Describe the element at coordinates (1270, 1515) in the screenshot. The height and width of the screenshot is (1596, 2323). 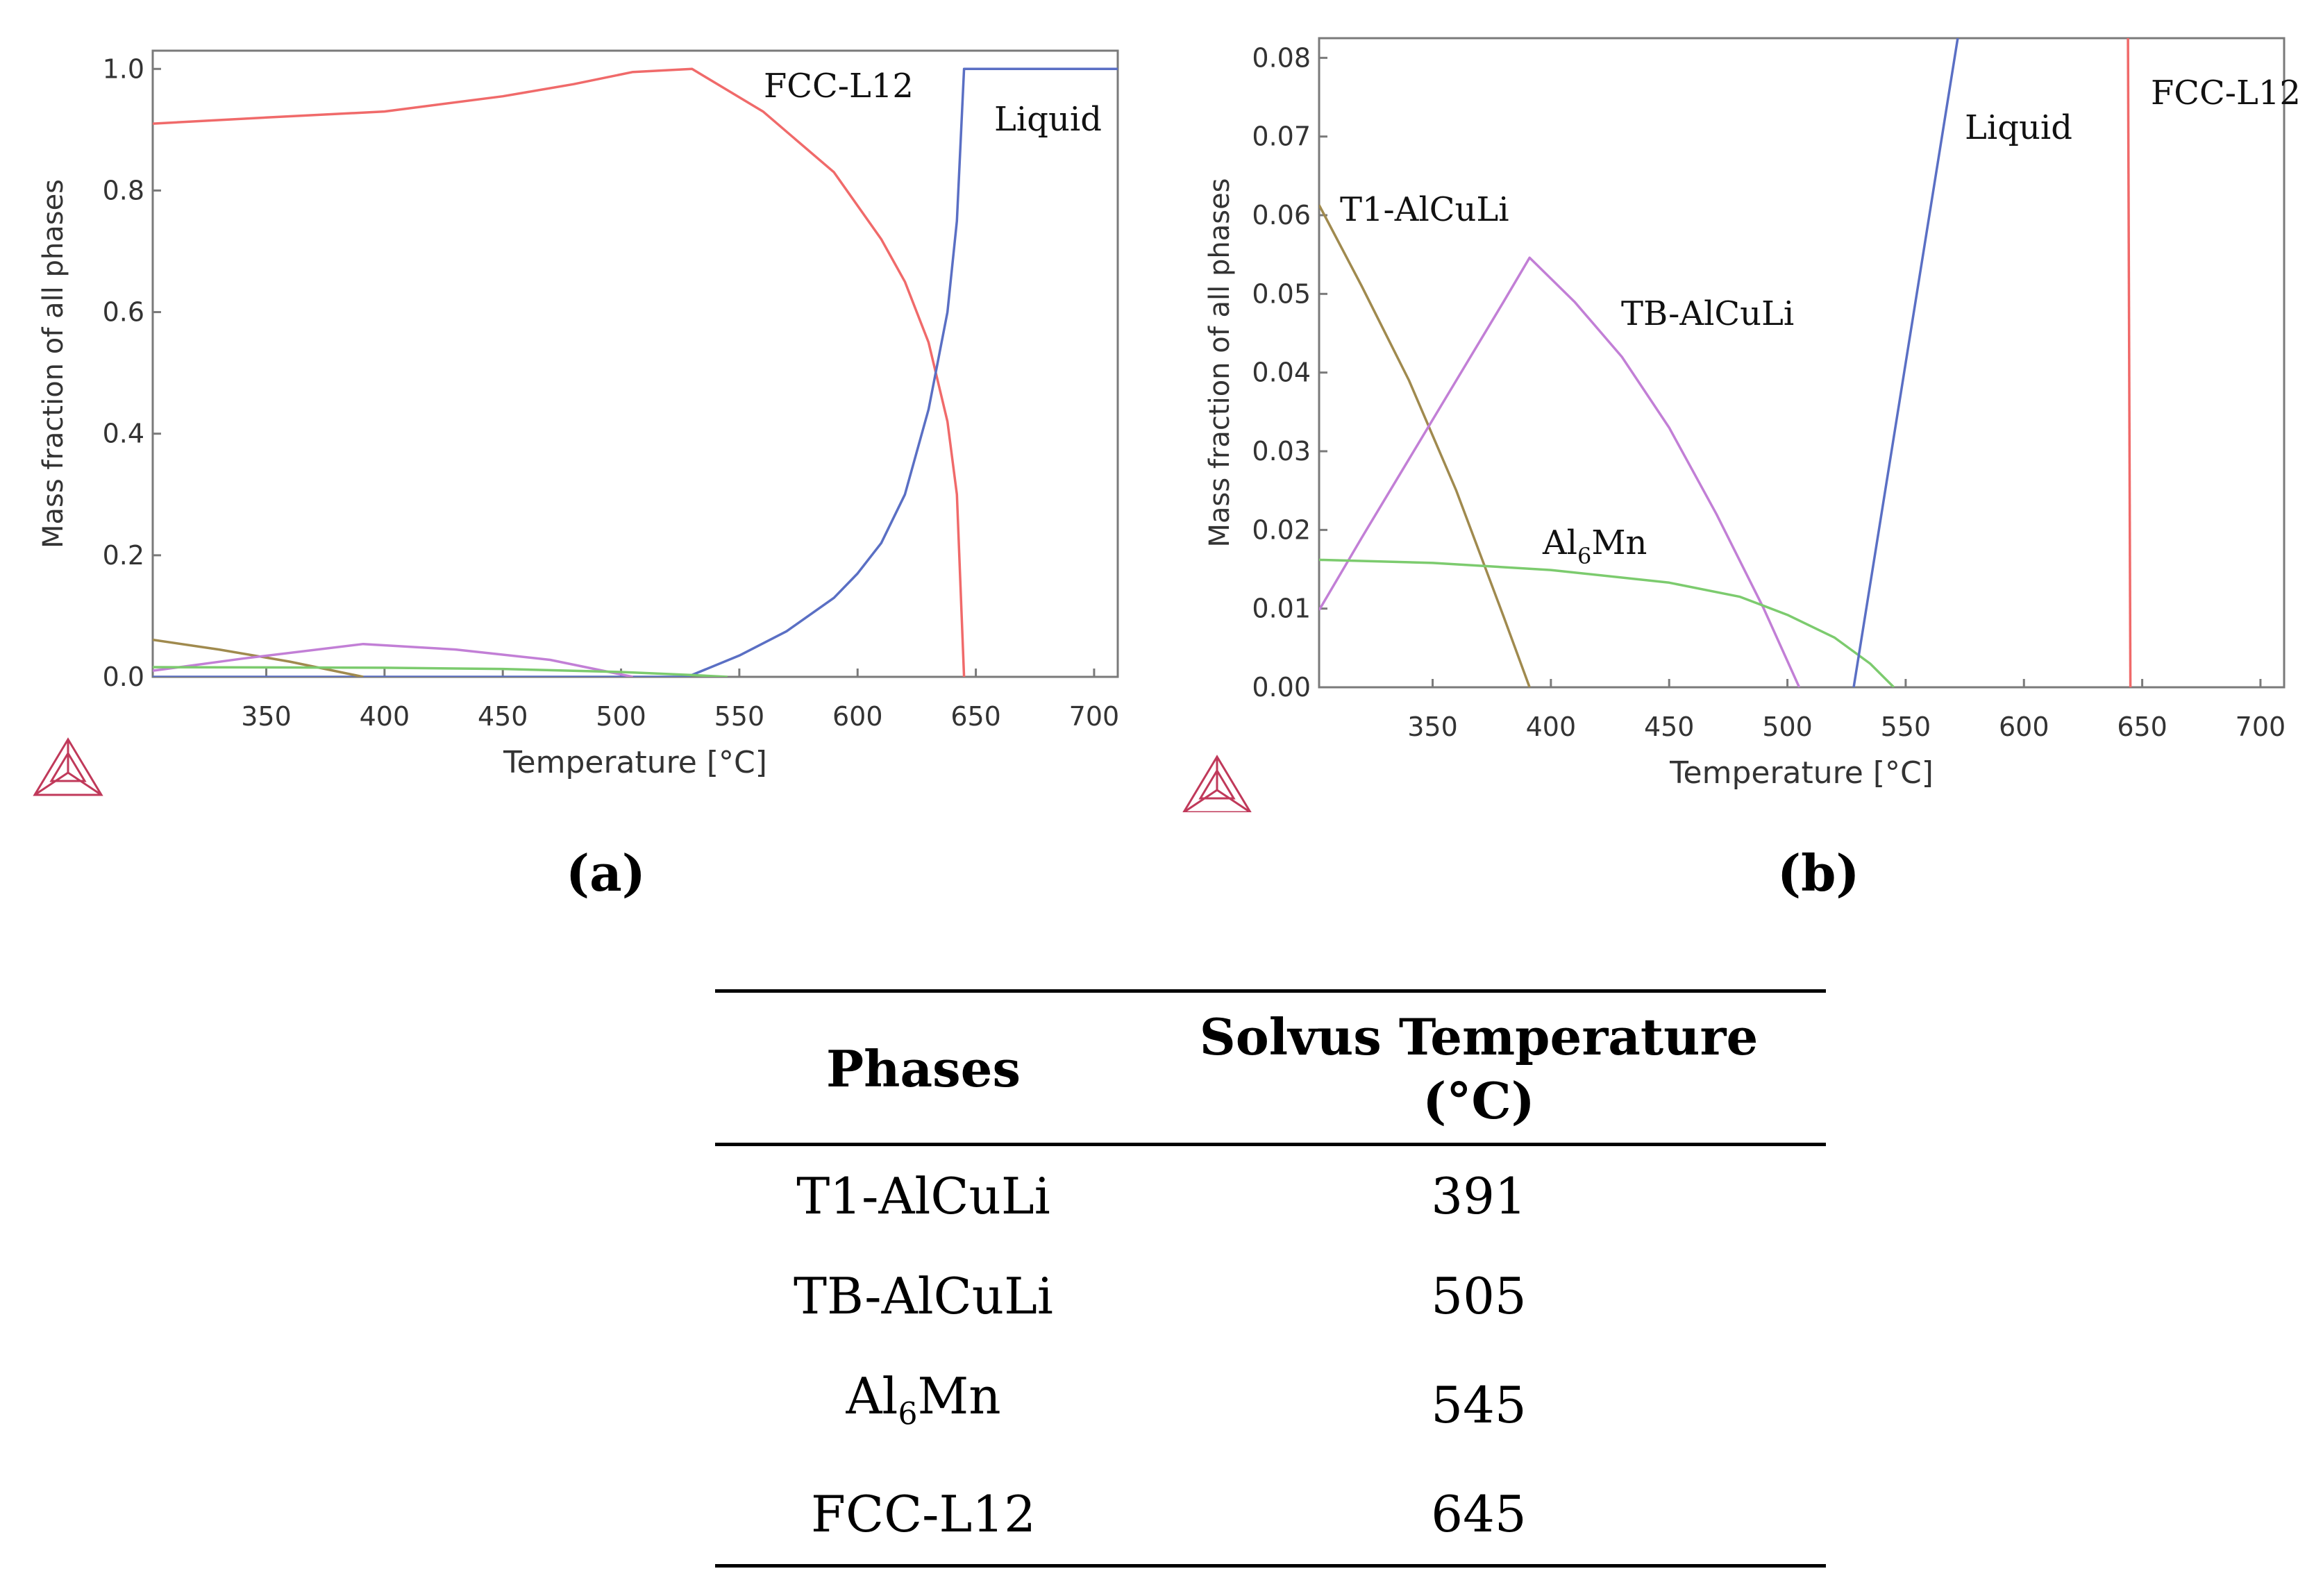
I see `table-row: FCC-L12 645` at that location.